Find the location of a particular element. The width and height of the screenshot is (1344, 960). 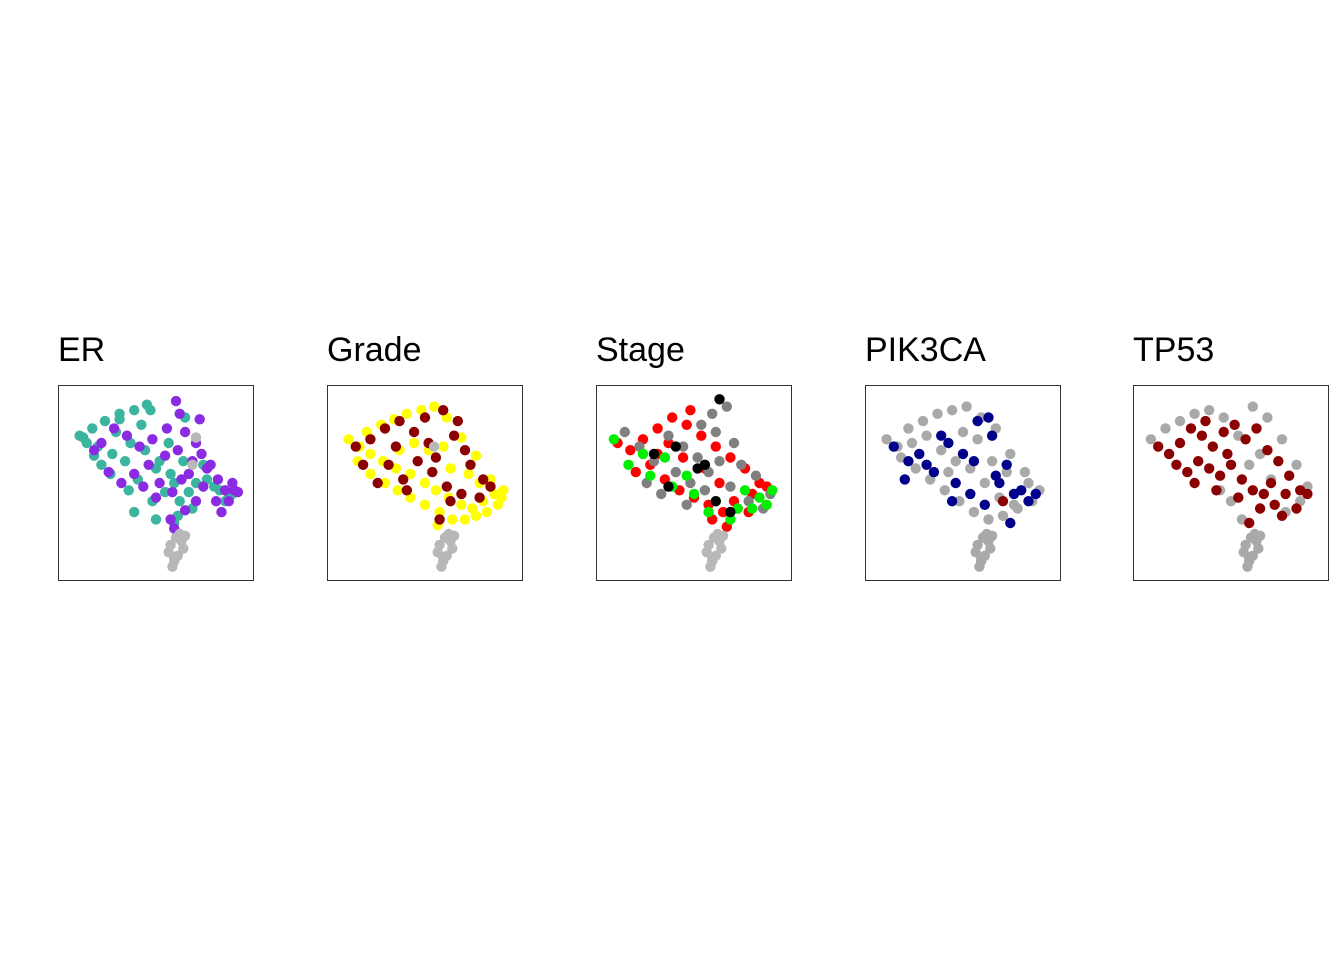

panel-stage: Stage is located at coordinates (696, 456).